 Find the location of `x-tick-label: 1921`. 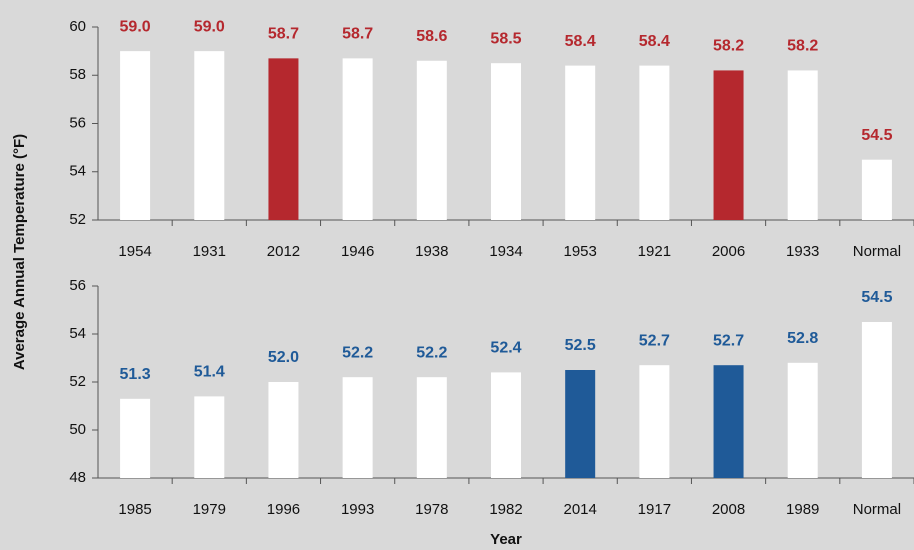

x-tick-label: 1921 is located at coordinates (654, 251).